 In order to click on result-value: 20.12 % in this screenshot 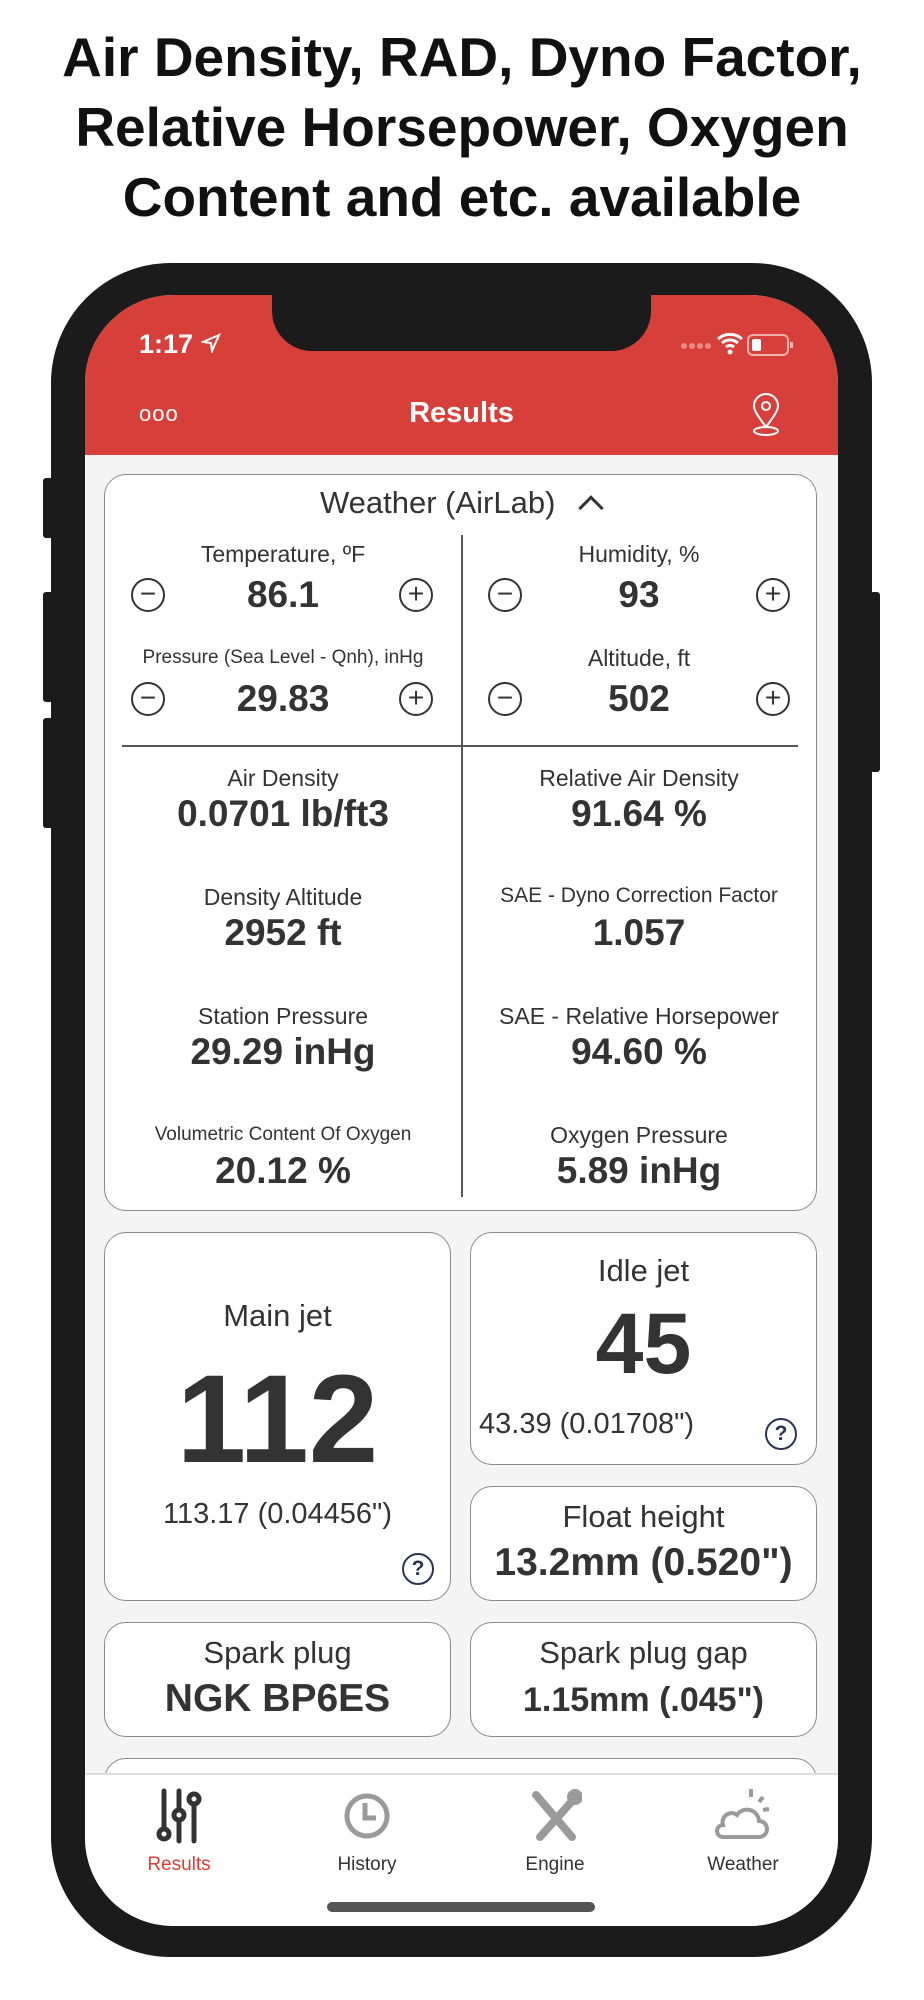, I will do `click(283, 1170)`.